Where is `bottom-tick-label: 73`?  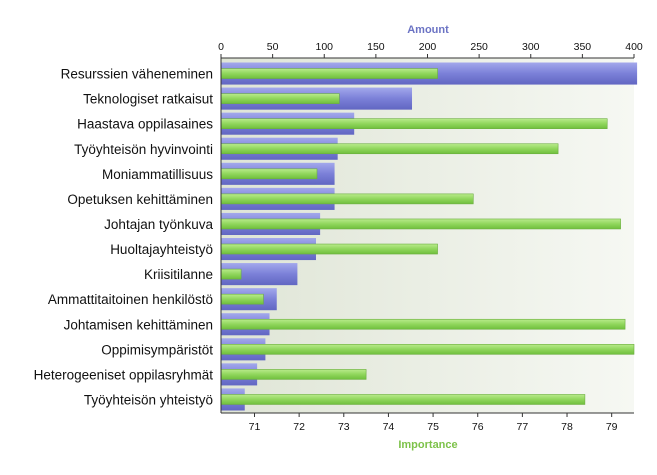
bottom-tick-label: 73 is located at coordinates (344, 427).